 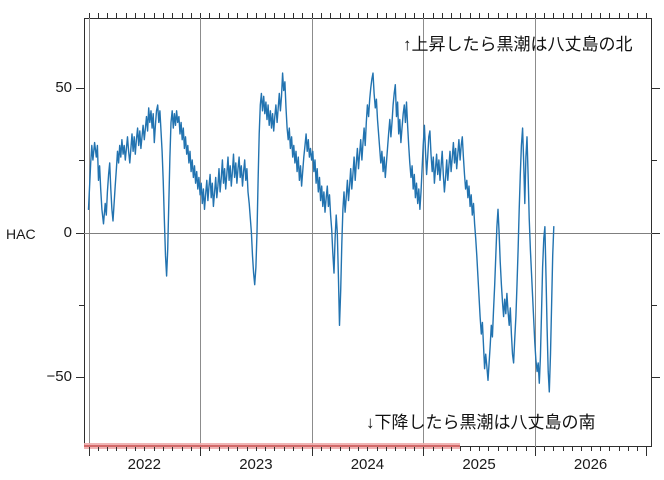 I want to click on y-major-tick-left, so click(x=80, y=233).